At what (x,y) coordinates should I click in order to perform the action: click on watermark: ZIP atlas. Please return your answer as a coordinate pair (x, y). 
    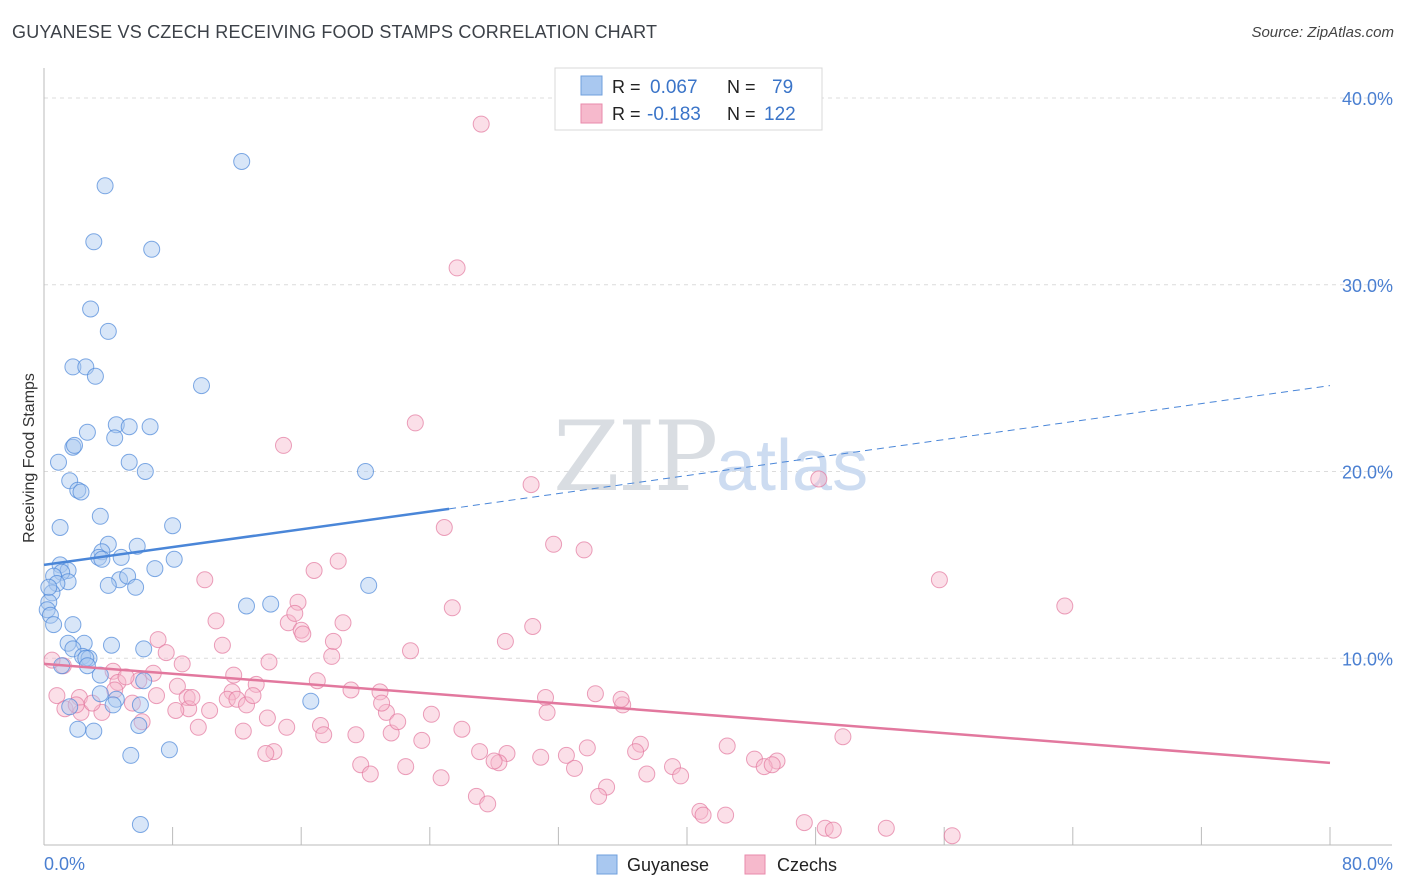
    Looking at the image, I should click on (710, 457).